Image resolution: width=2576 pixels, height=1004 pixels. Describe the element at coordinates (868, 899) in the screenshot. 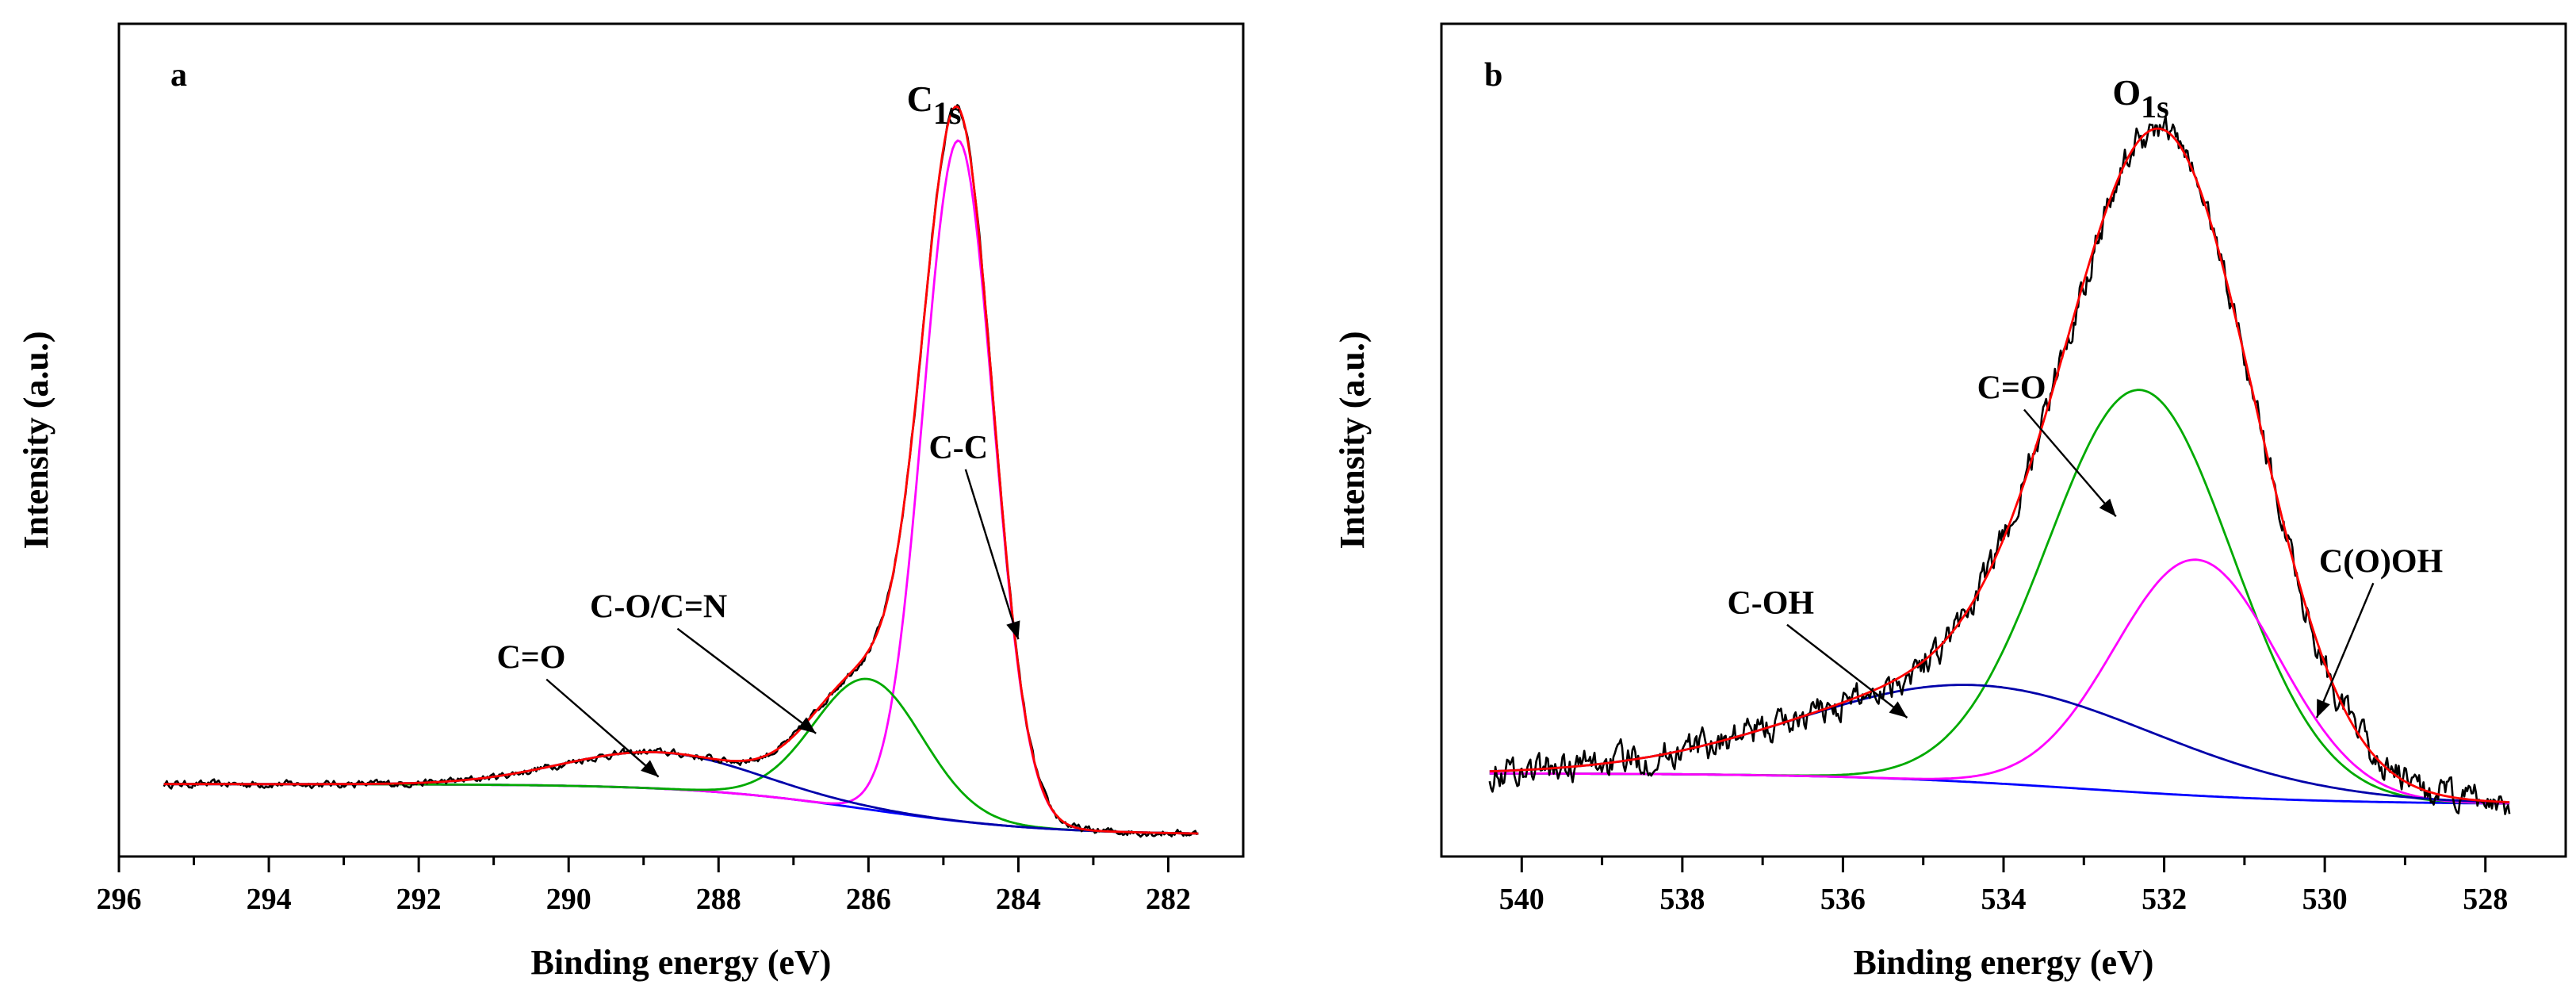

I see `x-tick-label: 286` at that location.